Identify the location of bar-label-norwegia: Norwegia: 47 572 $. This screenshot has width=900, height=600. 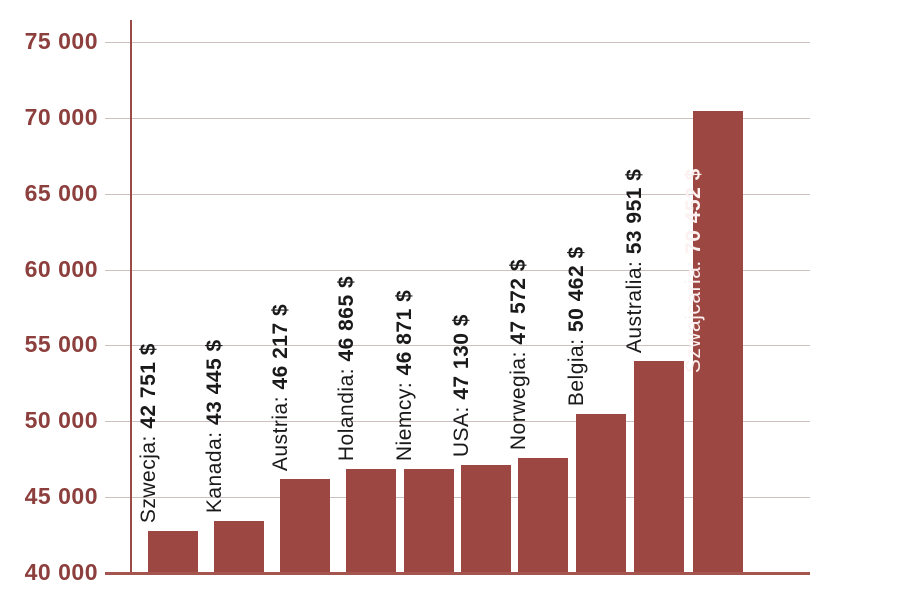
(519, 354).